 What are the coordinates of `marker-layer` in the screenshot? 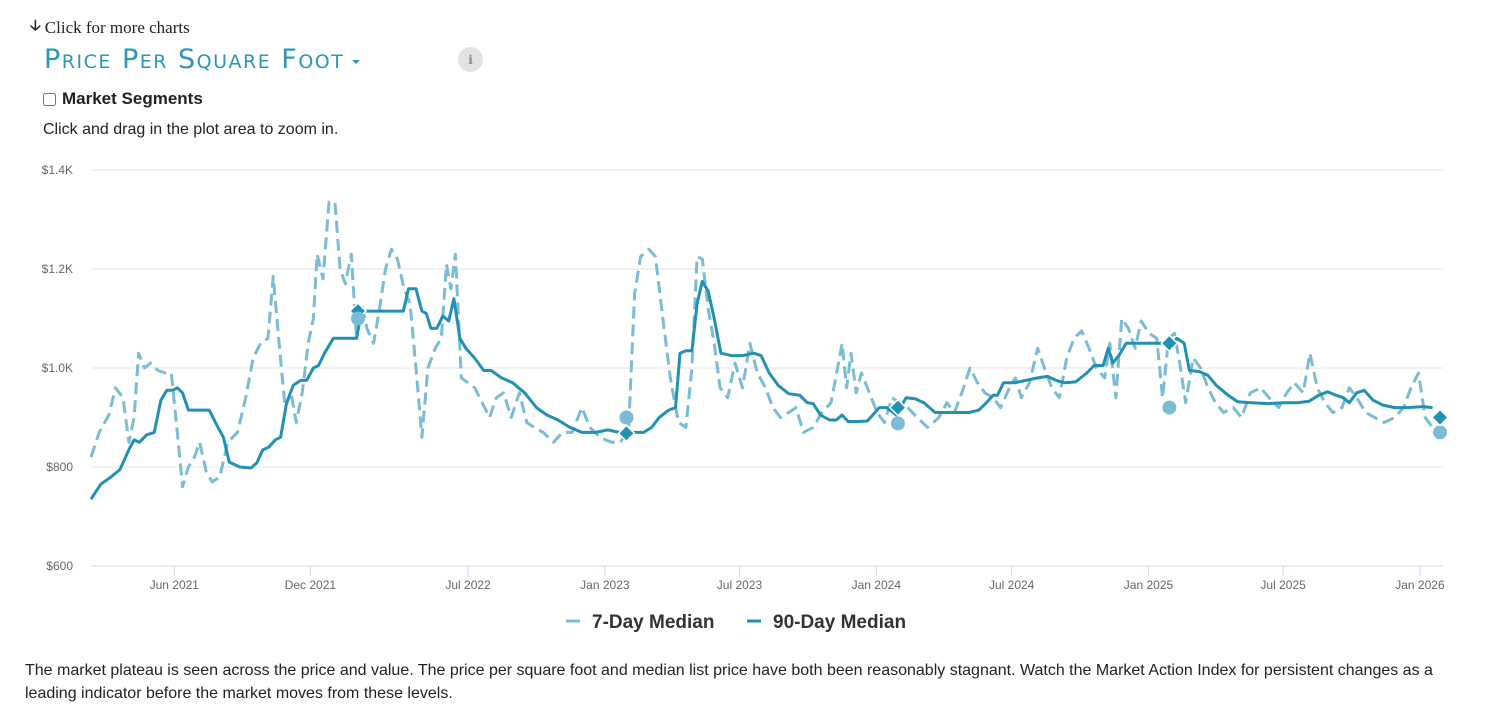 It's located at (899, 372).